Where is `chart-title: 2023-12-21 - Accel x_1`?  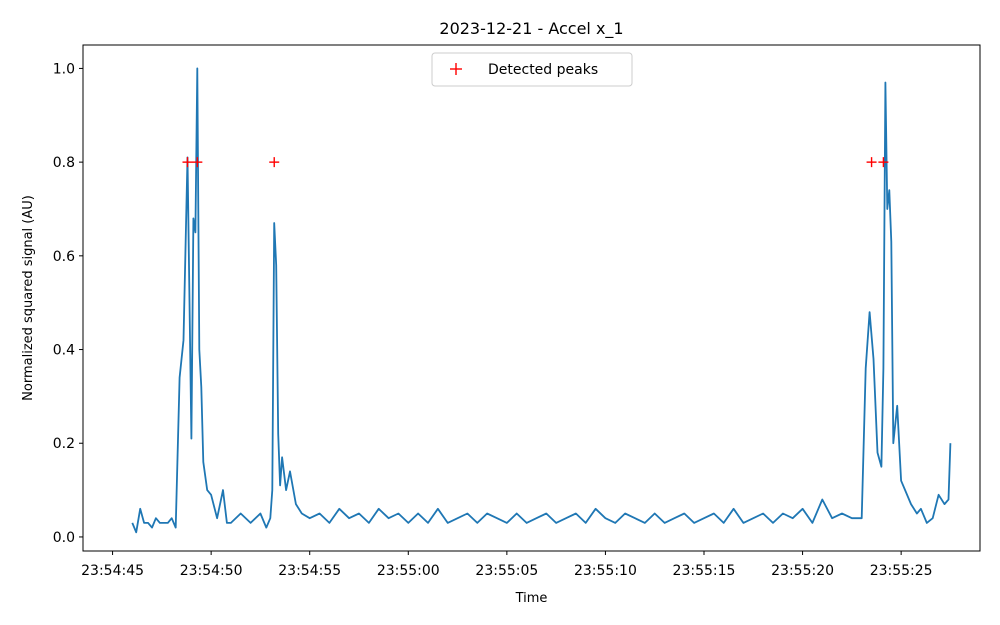
chart-title: 2023-12-21 - Accel x_1 is located at coordinates (531, 29).